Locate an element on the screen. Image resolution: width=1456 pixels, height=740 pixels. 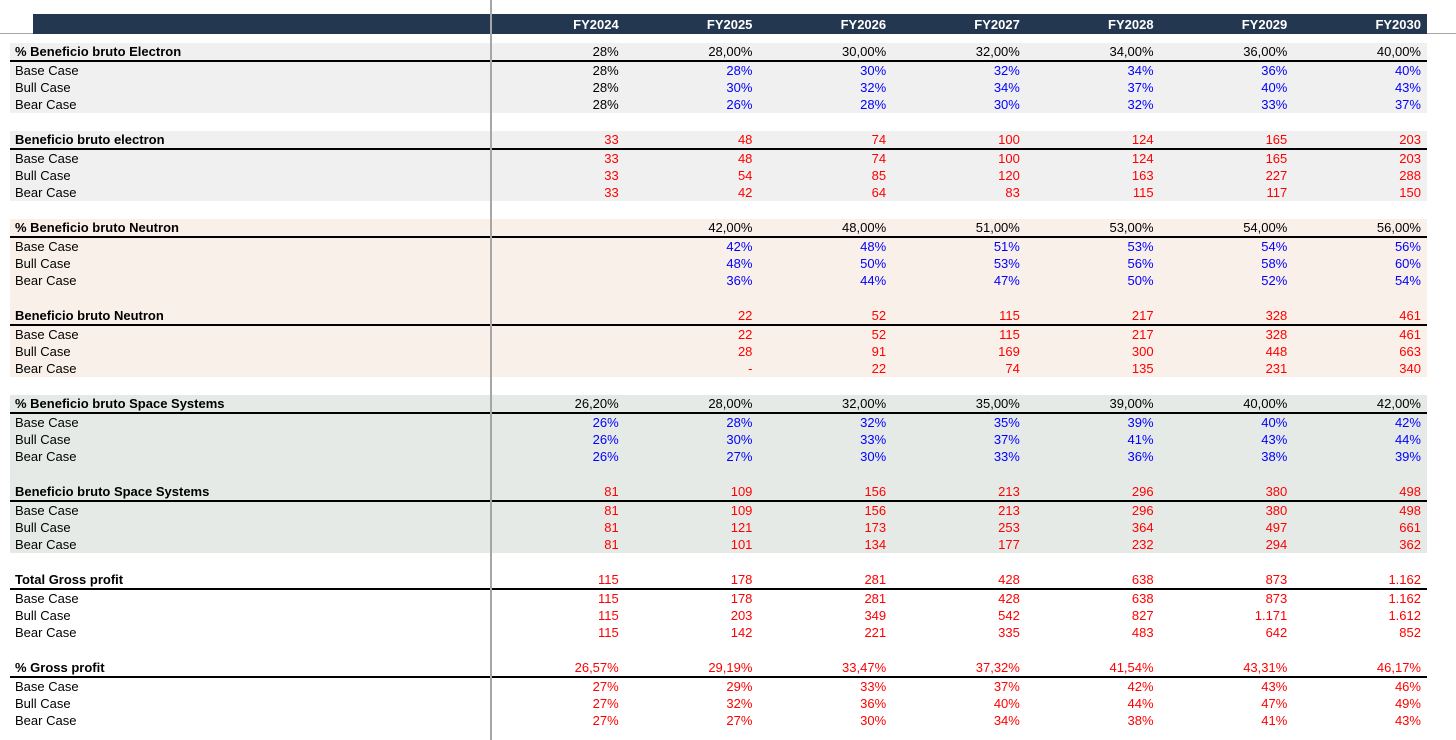
value-cell: 498 is located at coordinates (1410, 510).